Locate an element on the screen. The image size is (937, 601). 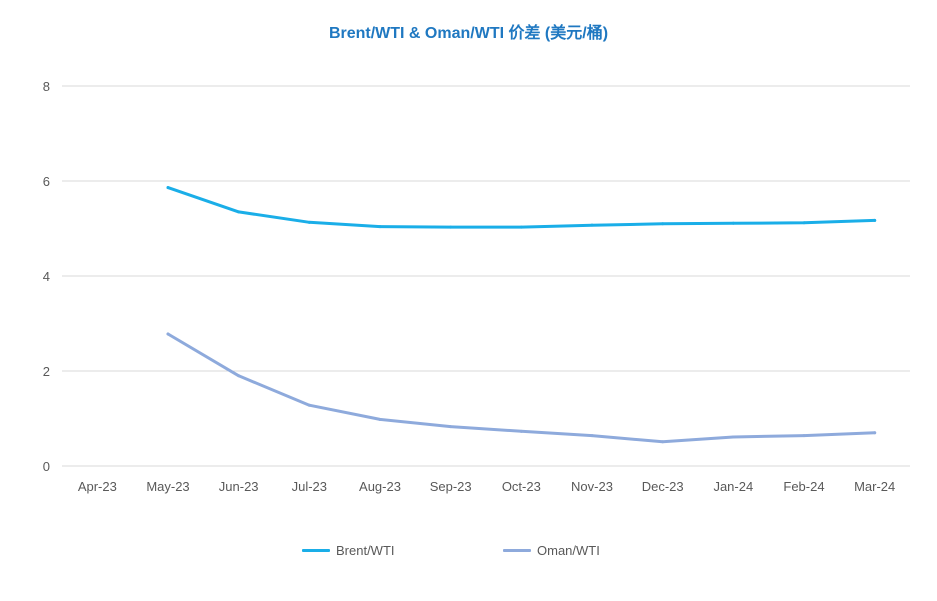
legend-swatch-oman-wti is located at coordinates (517, 550).